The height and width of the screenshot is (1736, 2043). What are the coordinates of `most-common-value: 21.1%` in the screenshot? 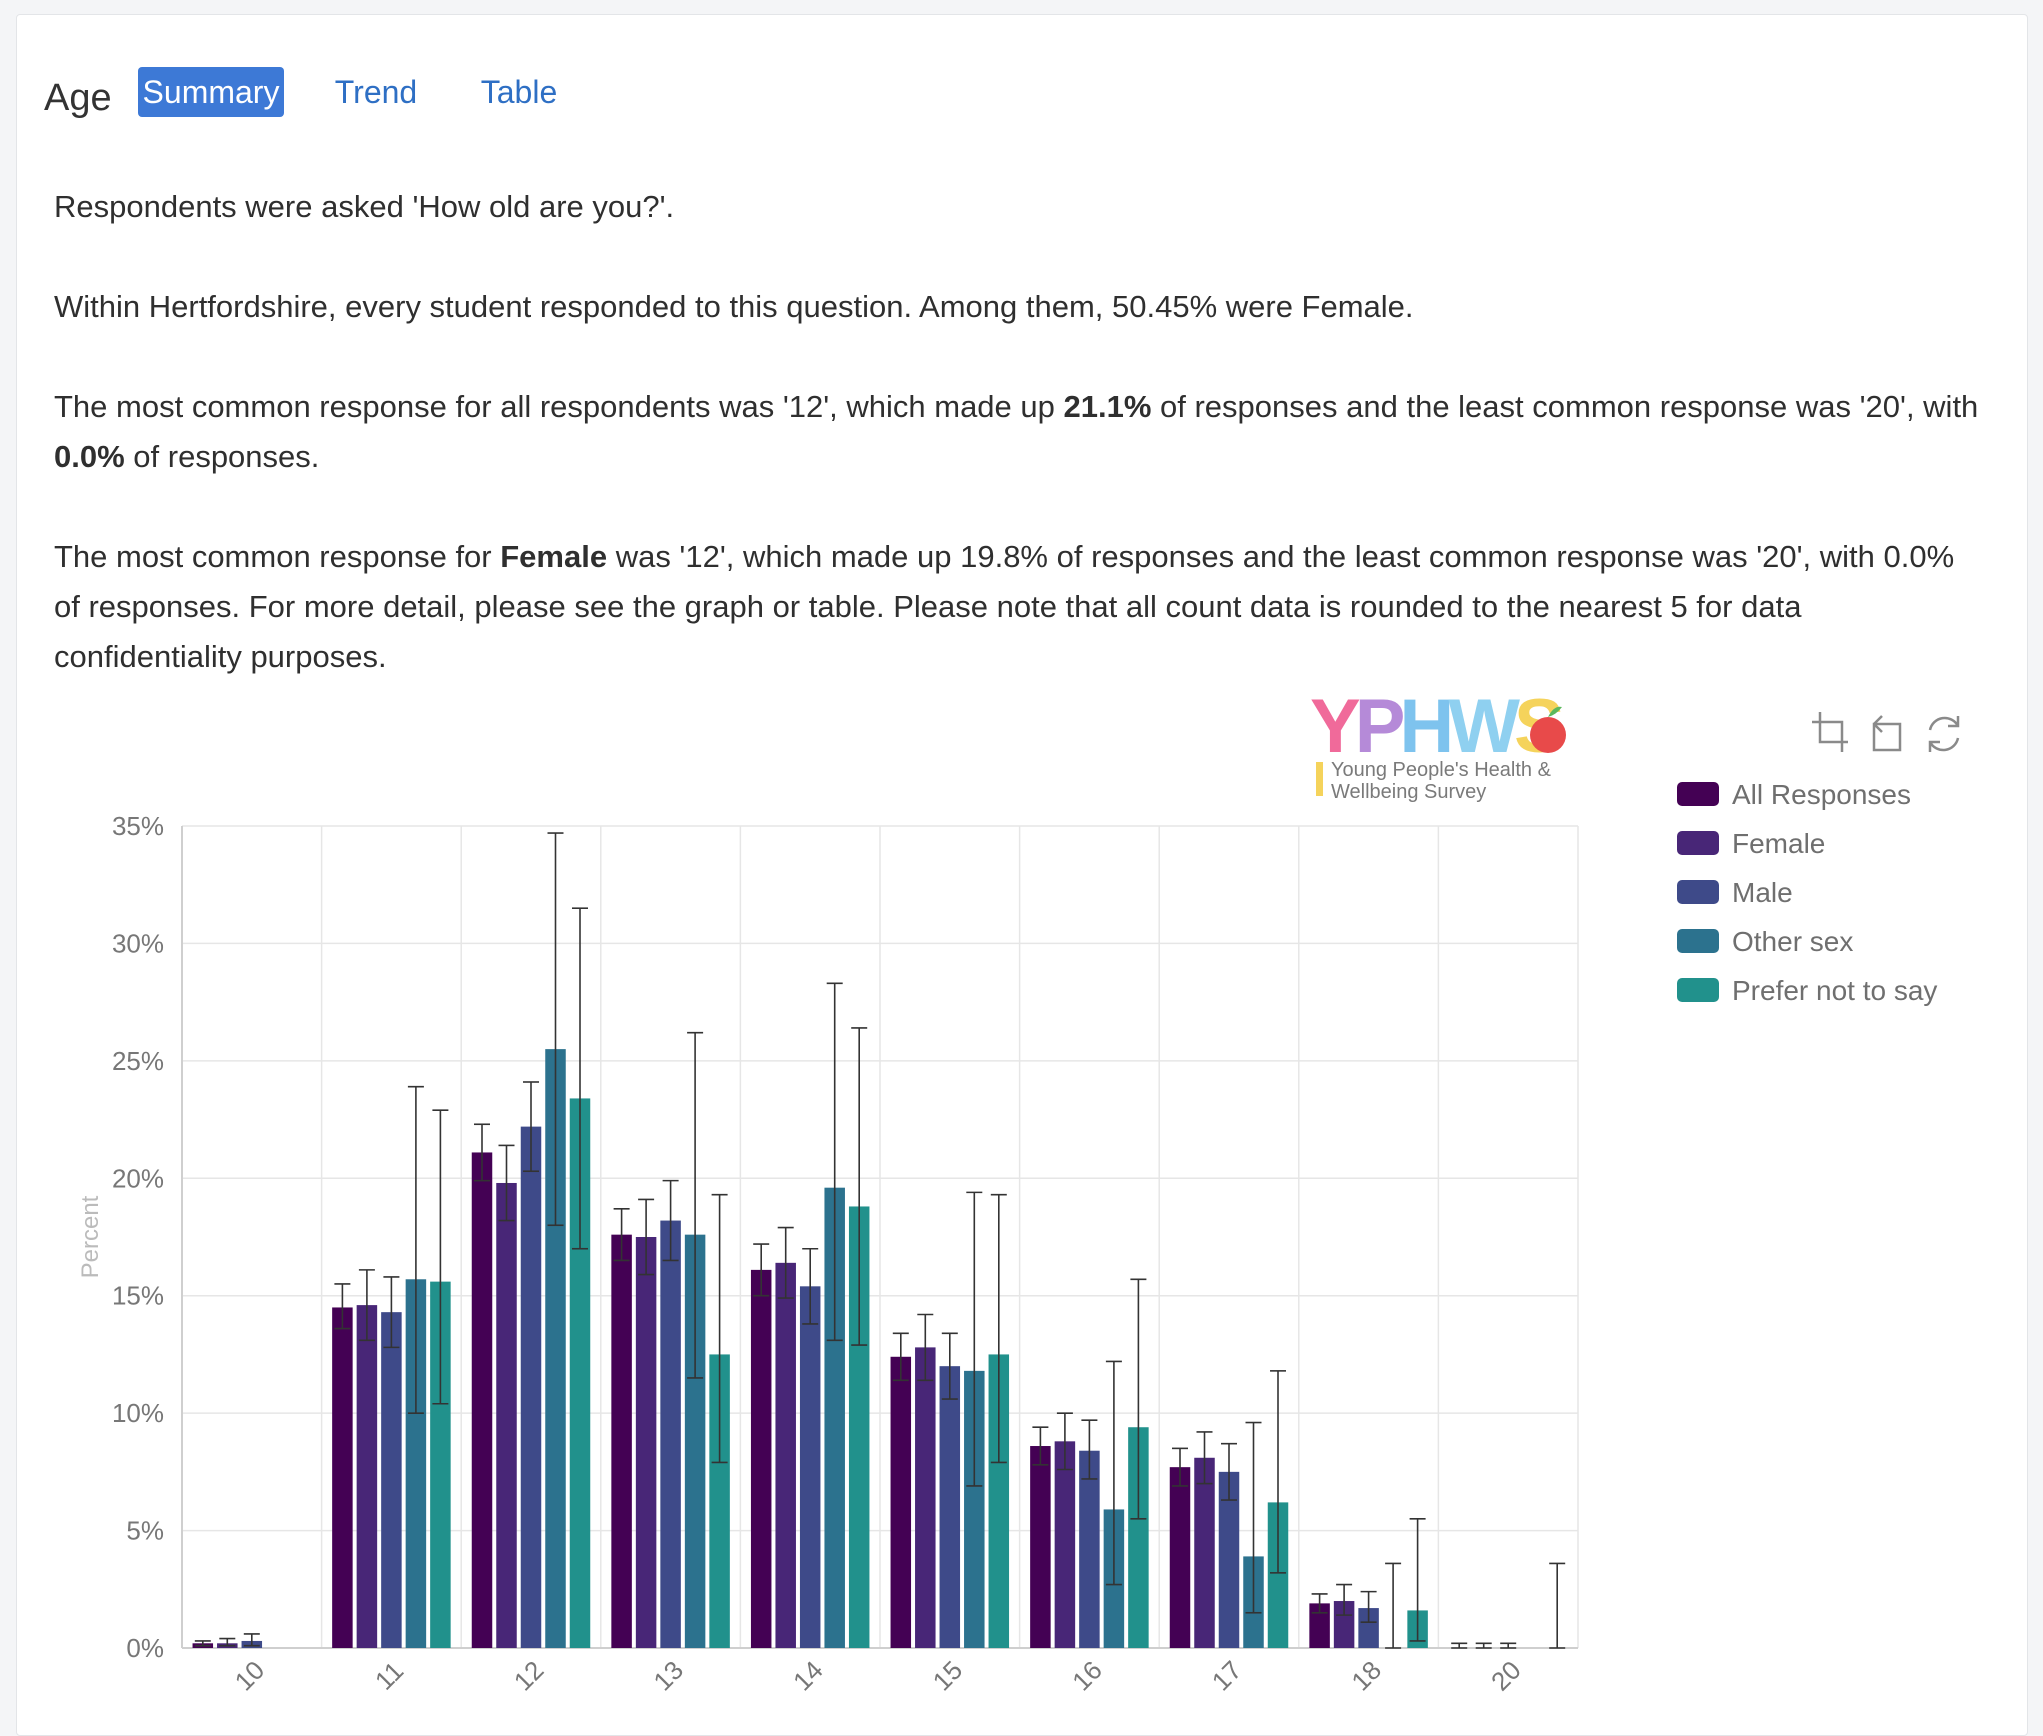 It's located at (1107, 406).